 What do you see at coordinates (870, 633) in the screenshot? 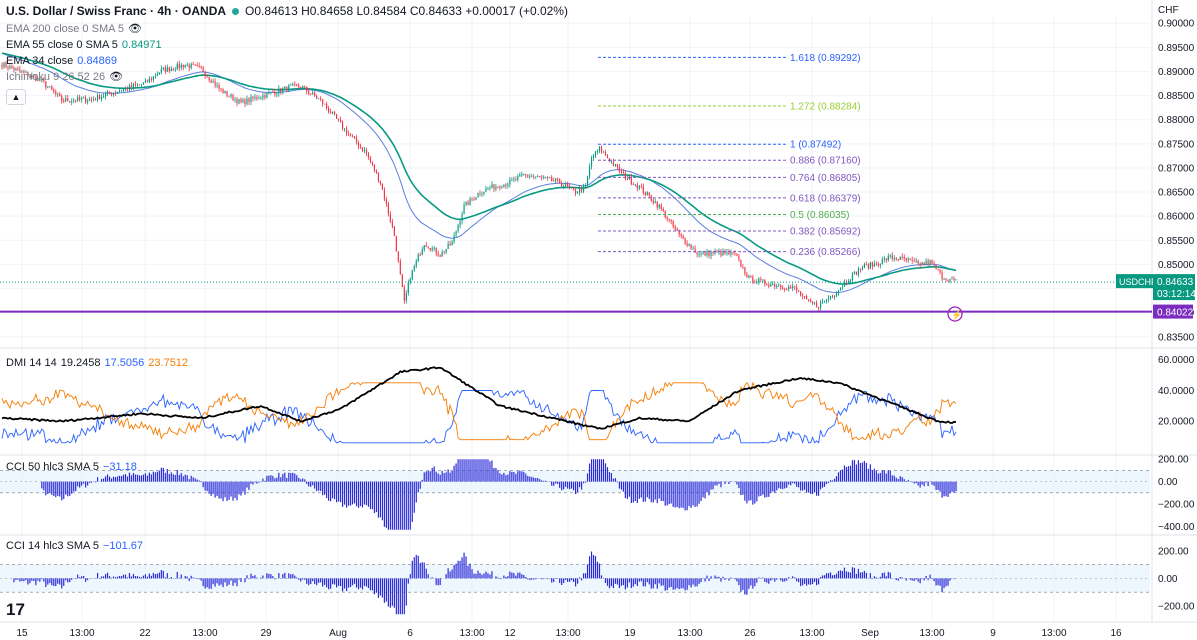
I see `time-tick-label: Sep` at bounding box center [870, 633].